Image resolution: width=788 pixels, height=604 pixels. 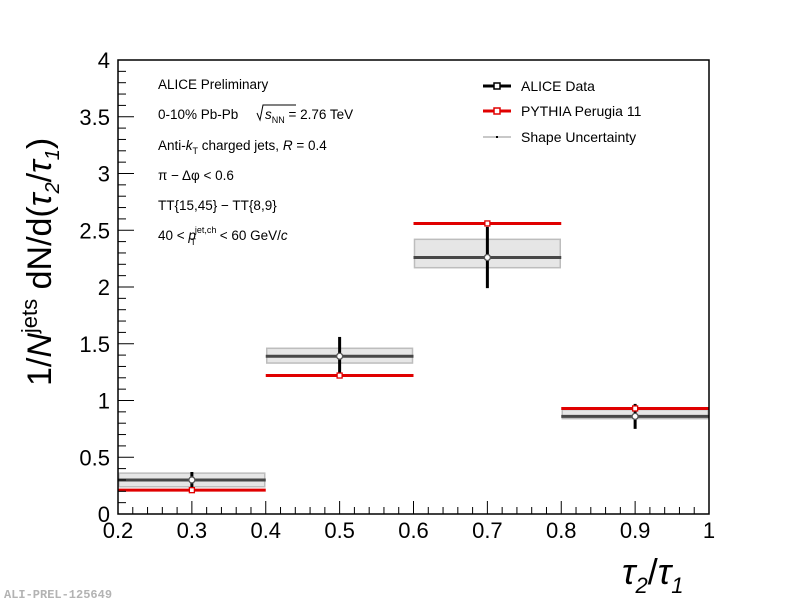 What do you see at coordinates (40, 252) in the screenshot?
I see `y-title-dn: dN/d(` at bounding box center [40, 252].